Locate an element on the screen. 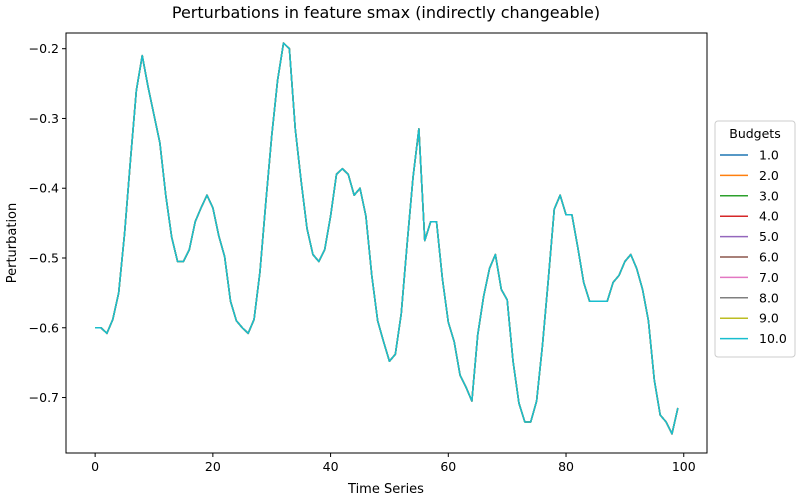 This screenshot has height=500, width=800. legend-label: 6.0 is located at coordinates (769, 257).